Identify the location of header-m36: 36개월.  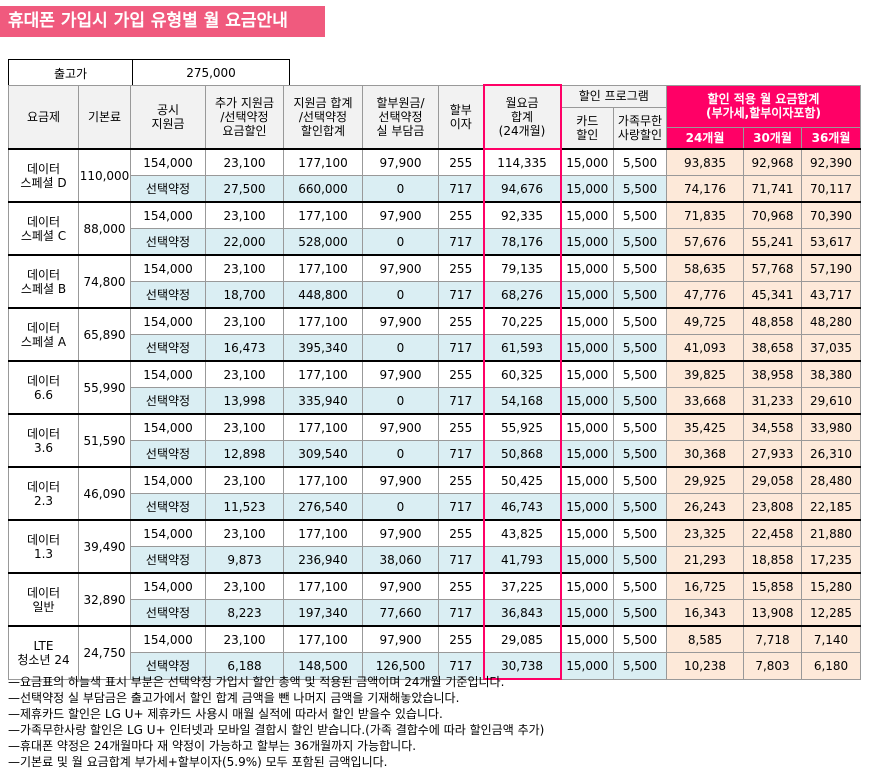
(831, 138).